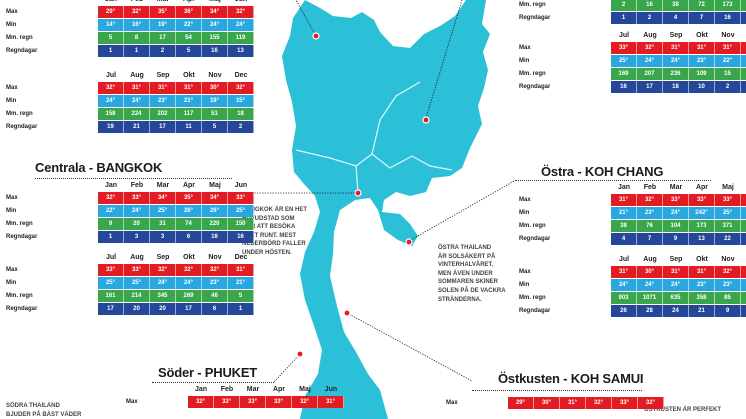 The image size is (746, 419). I want to click on title-underline-central, so click(133, 178).